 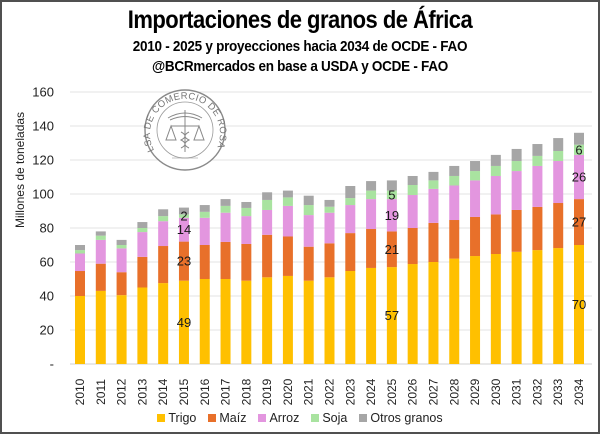 What do you see at coordinates (558, 156) in the screenshot?
I see `bar-segment-soja-2033` at bounding box center [558, 156].